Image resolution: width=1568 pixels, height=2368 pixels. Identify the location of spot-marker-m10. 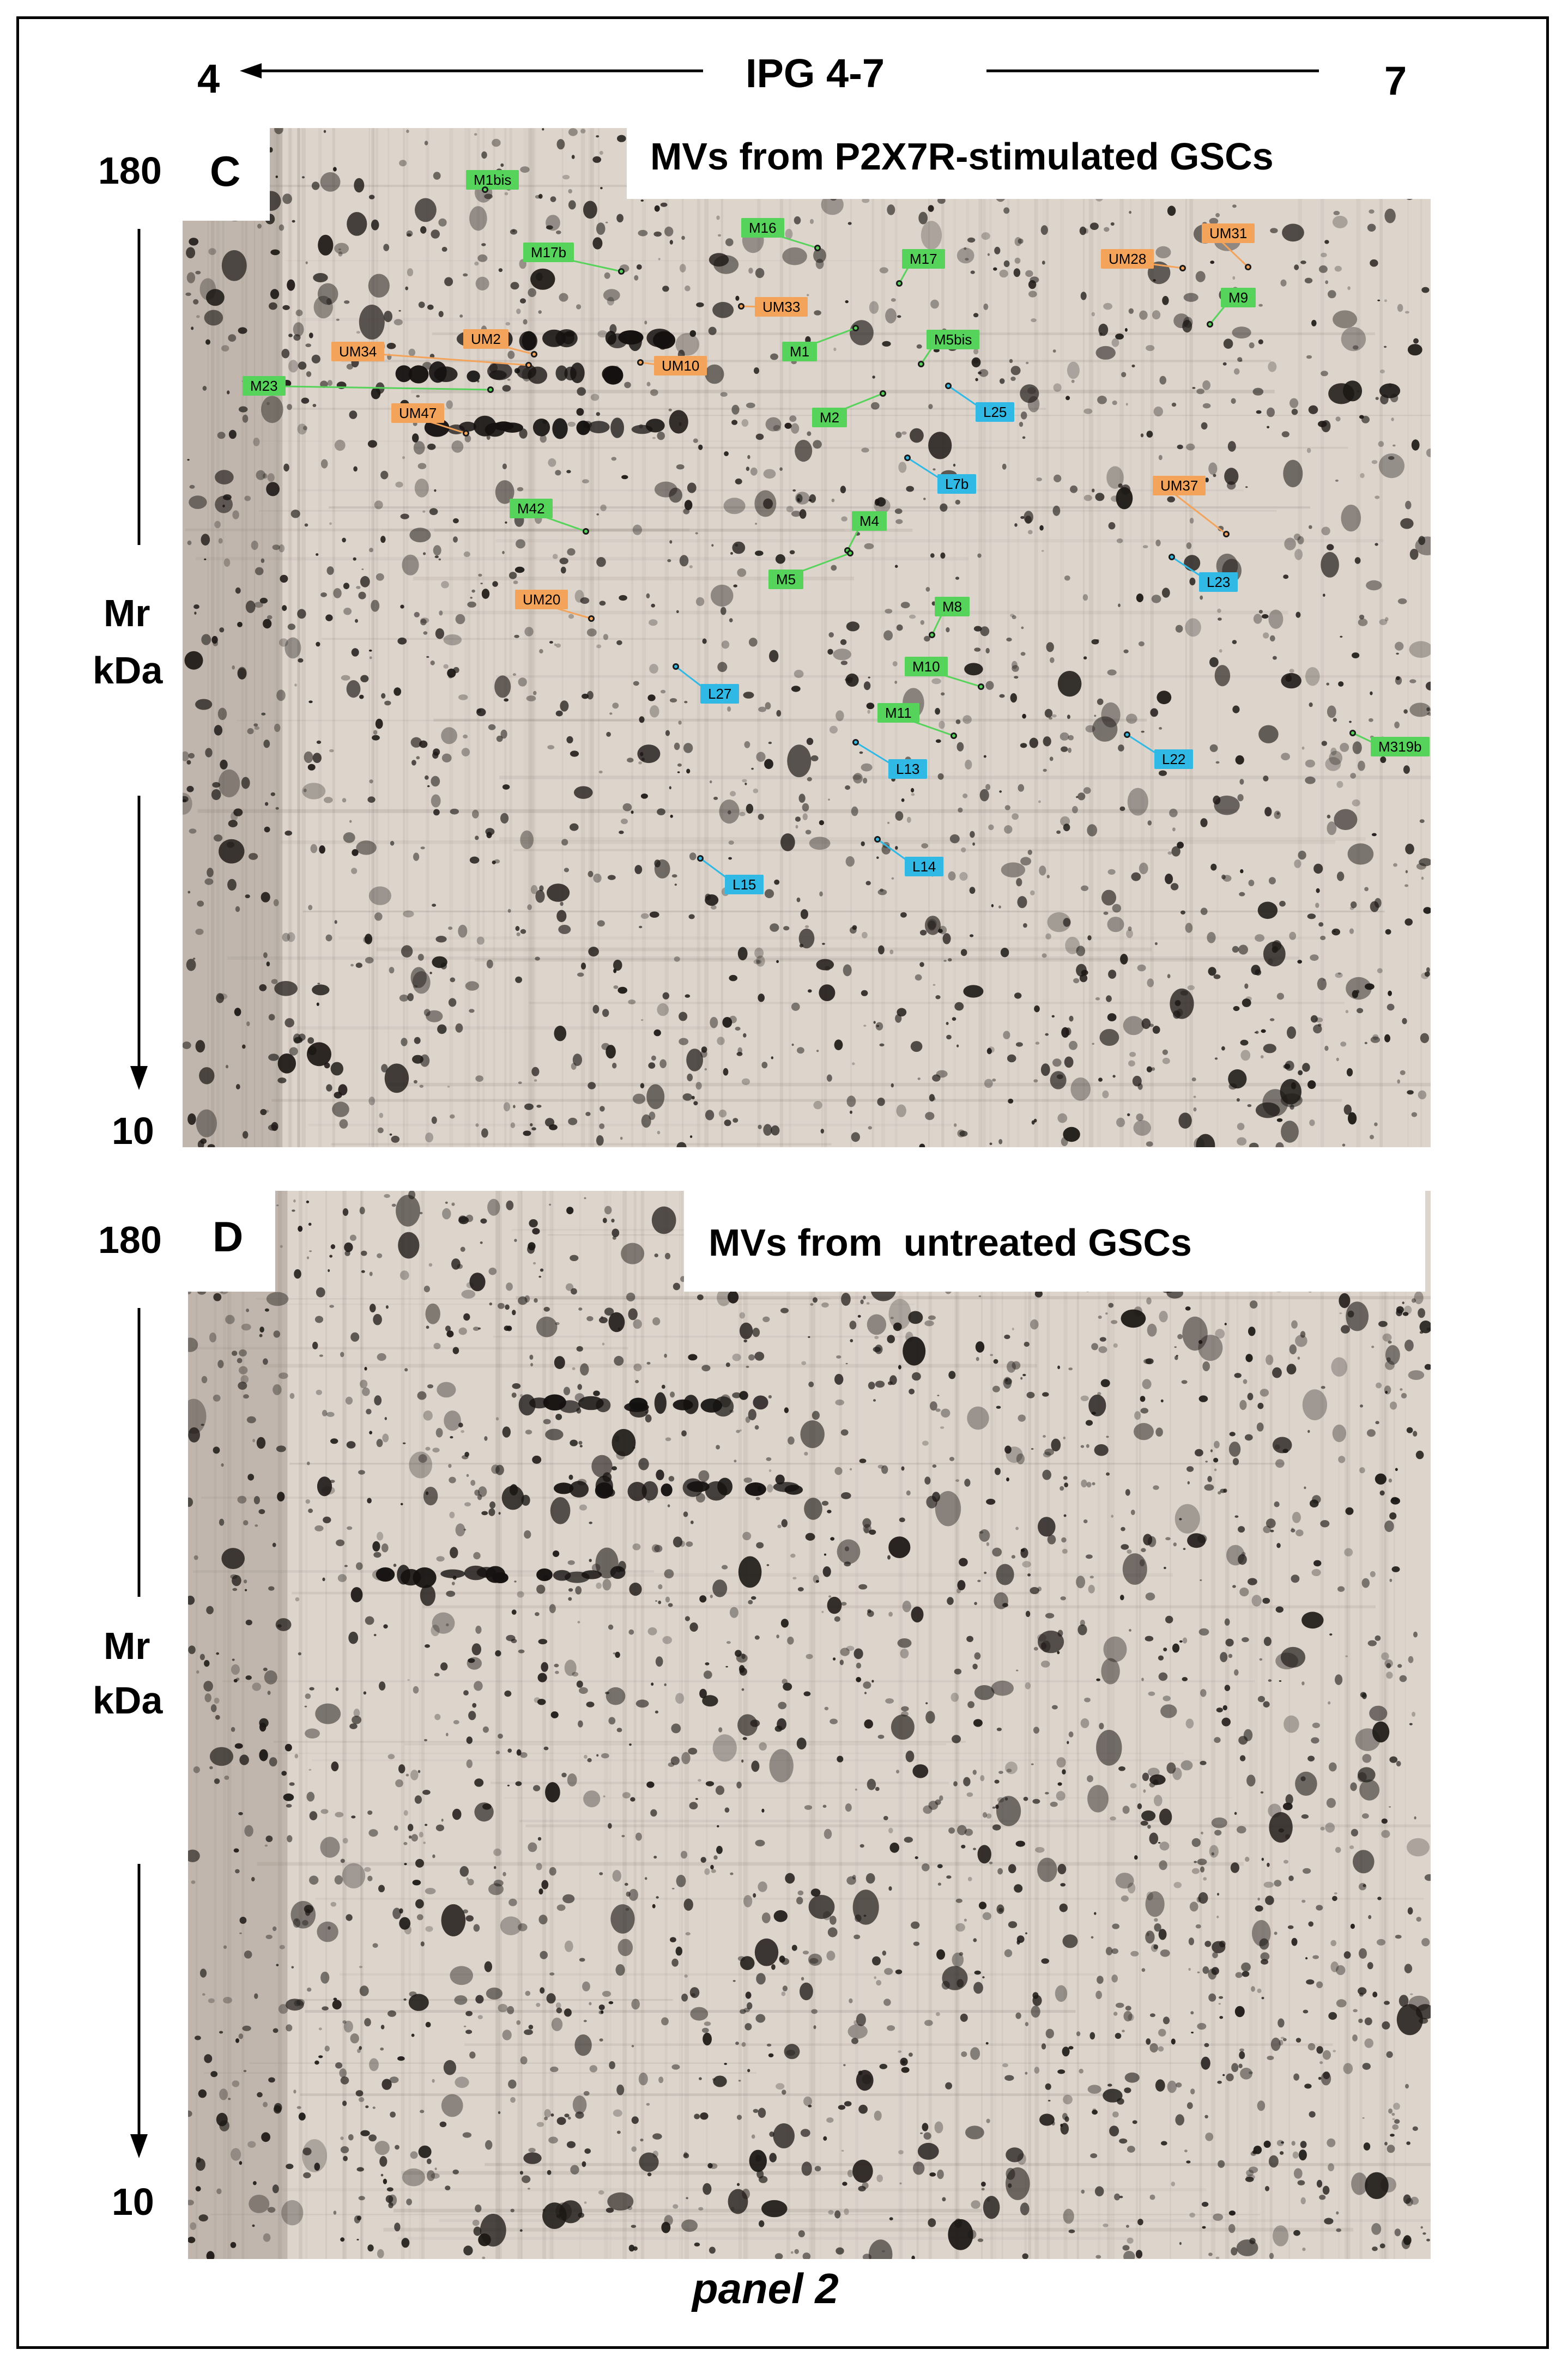
(981, 687).